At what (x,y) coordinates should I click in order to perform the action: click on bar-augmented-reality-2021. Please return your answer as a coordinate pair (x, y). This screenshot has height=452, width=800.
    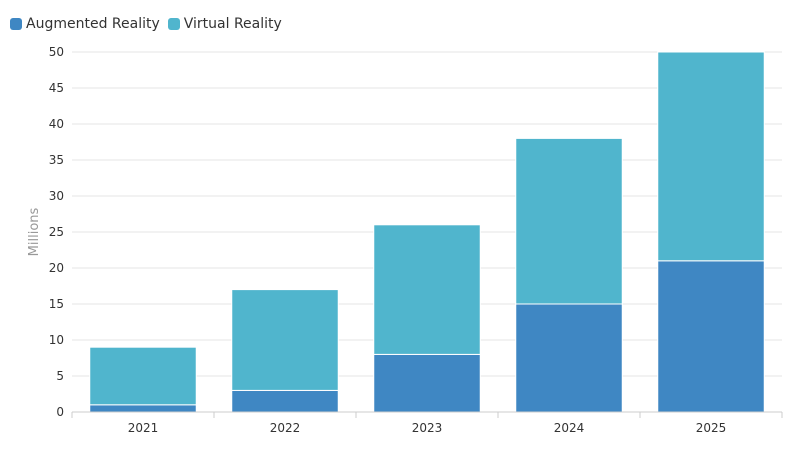
    Looking at the image, I should click on (143, 408).